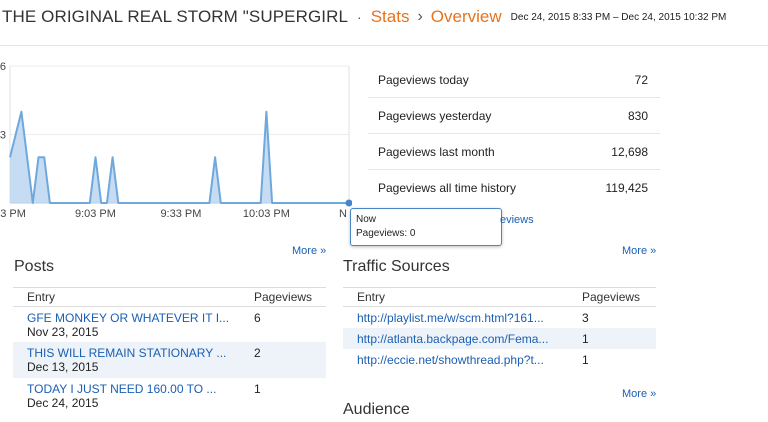 The height and width of the screenshot is (422, 768). What do you see at coordinates (627, 188) in the screenshot?
I see `stat-value: 119,425` at bounding box center [627, 188].